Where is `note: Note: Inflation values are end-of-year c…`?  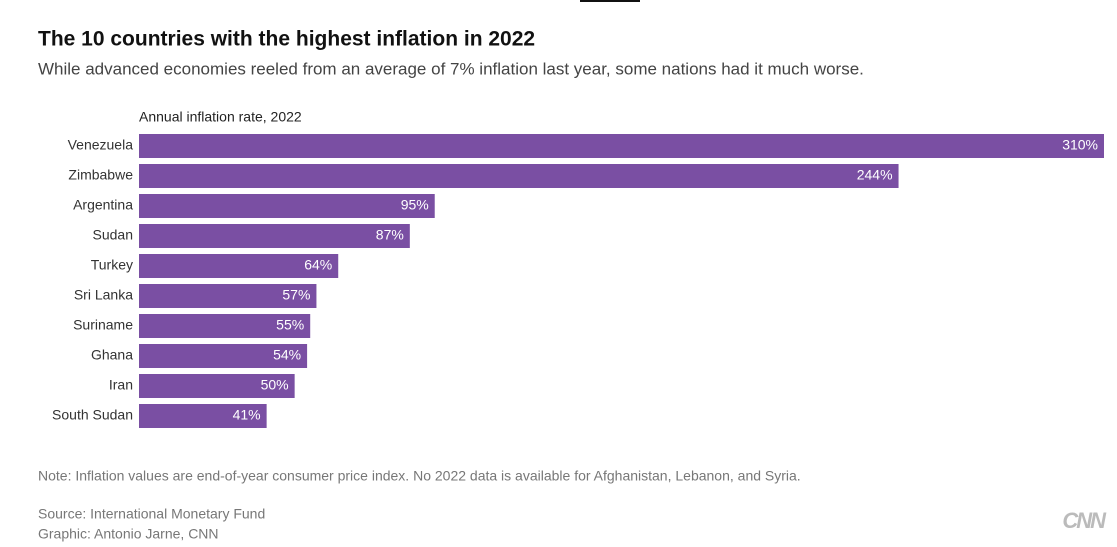
note: Note: Inflation values are end-of-year c… is located at coordinates (419, 476).